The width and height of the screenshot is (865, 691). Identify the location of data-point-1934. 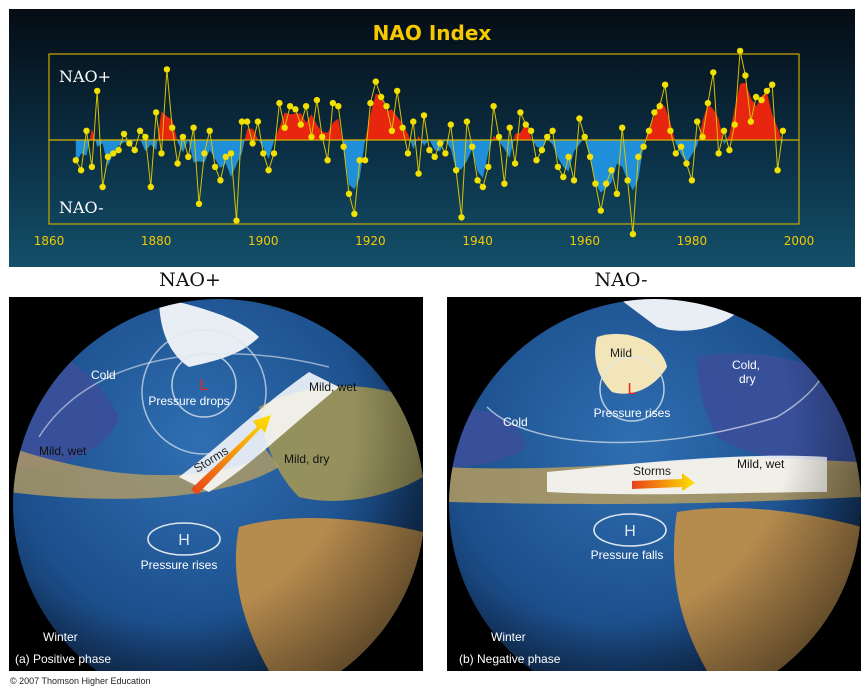
(445, 153).